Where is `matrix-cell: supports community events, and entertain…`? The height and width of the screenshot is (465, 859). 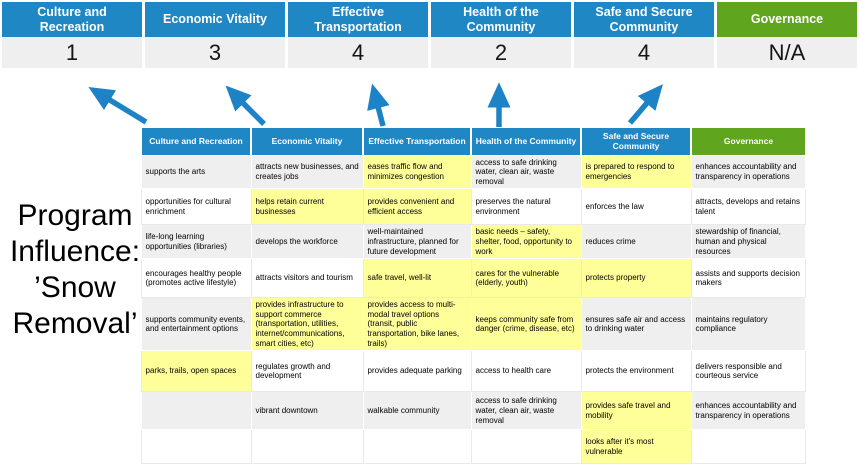
matrix-cell: supports community events, and entertain… is located at coordinates (196, 324).